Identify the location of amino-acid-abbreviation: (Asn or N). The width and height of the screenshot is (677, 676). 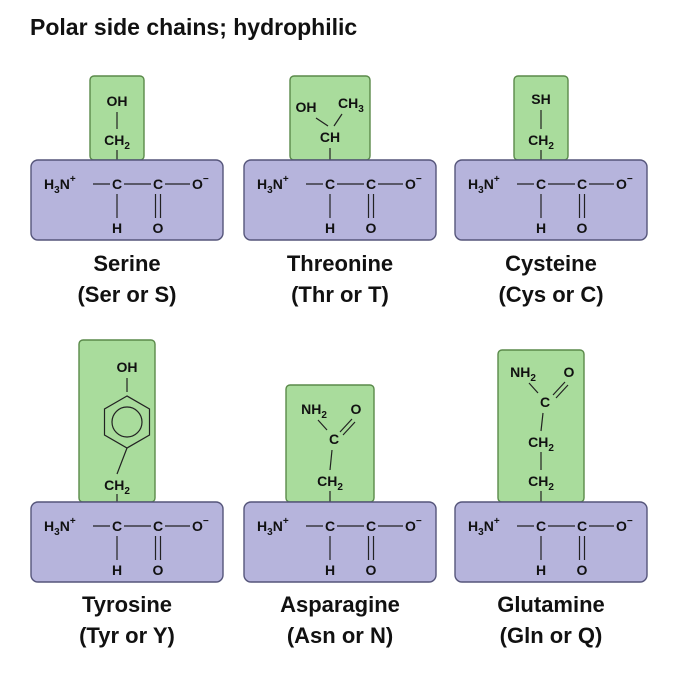
(340, 635).